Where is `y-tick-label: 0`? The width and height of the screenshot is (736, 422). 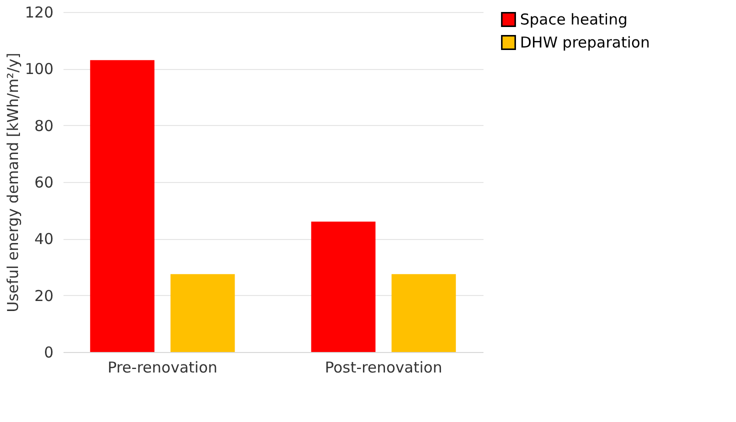 y-tick-label: 0 is located at coordinates (49, 353).